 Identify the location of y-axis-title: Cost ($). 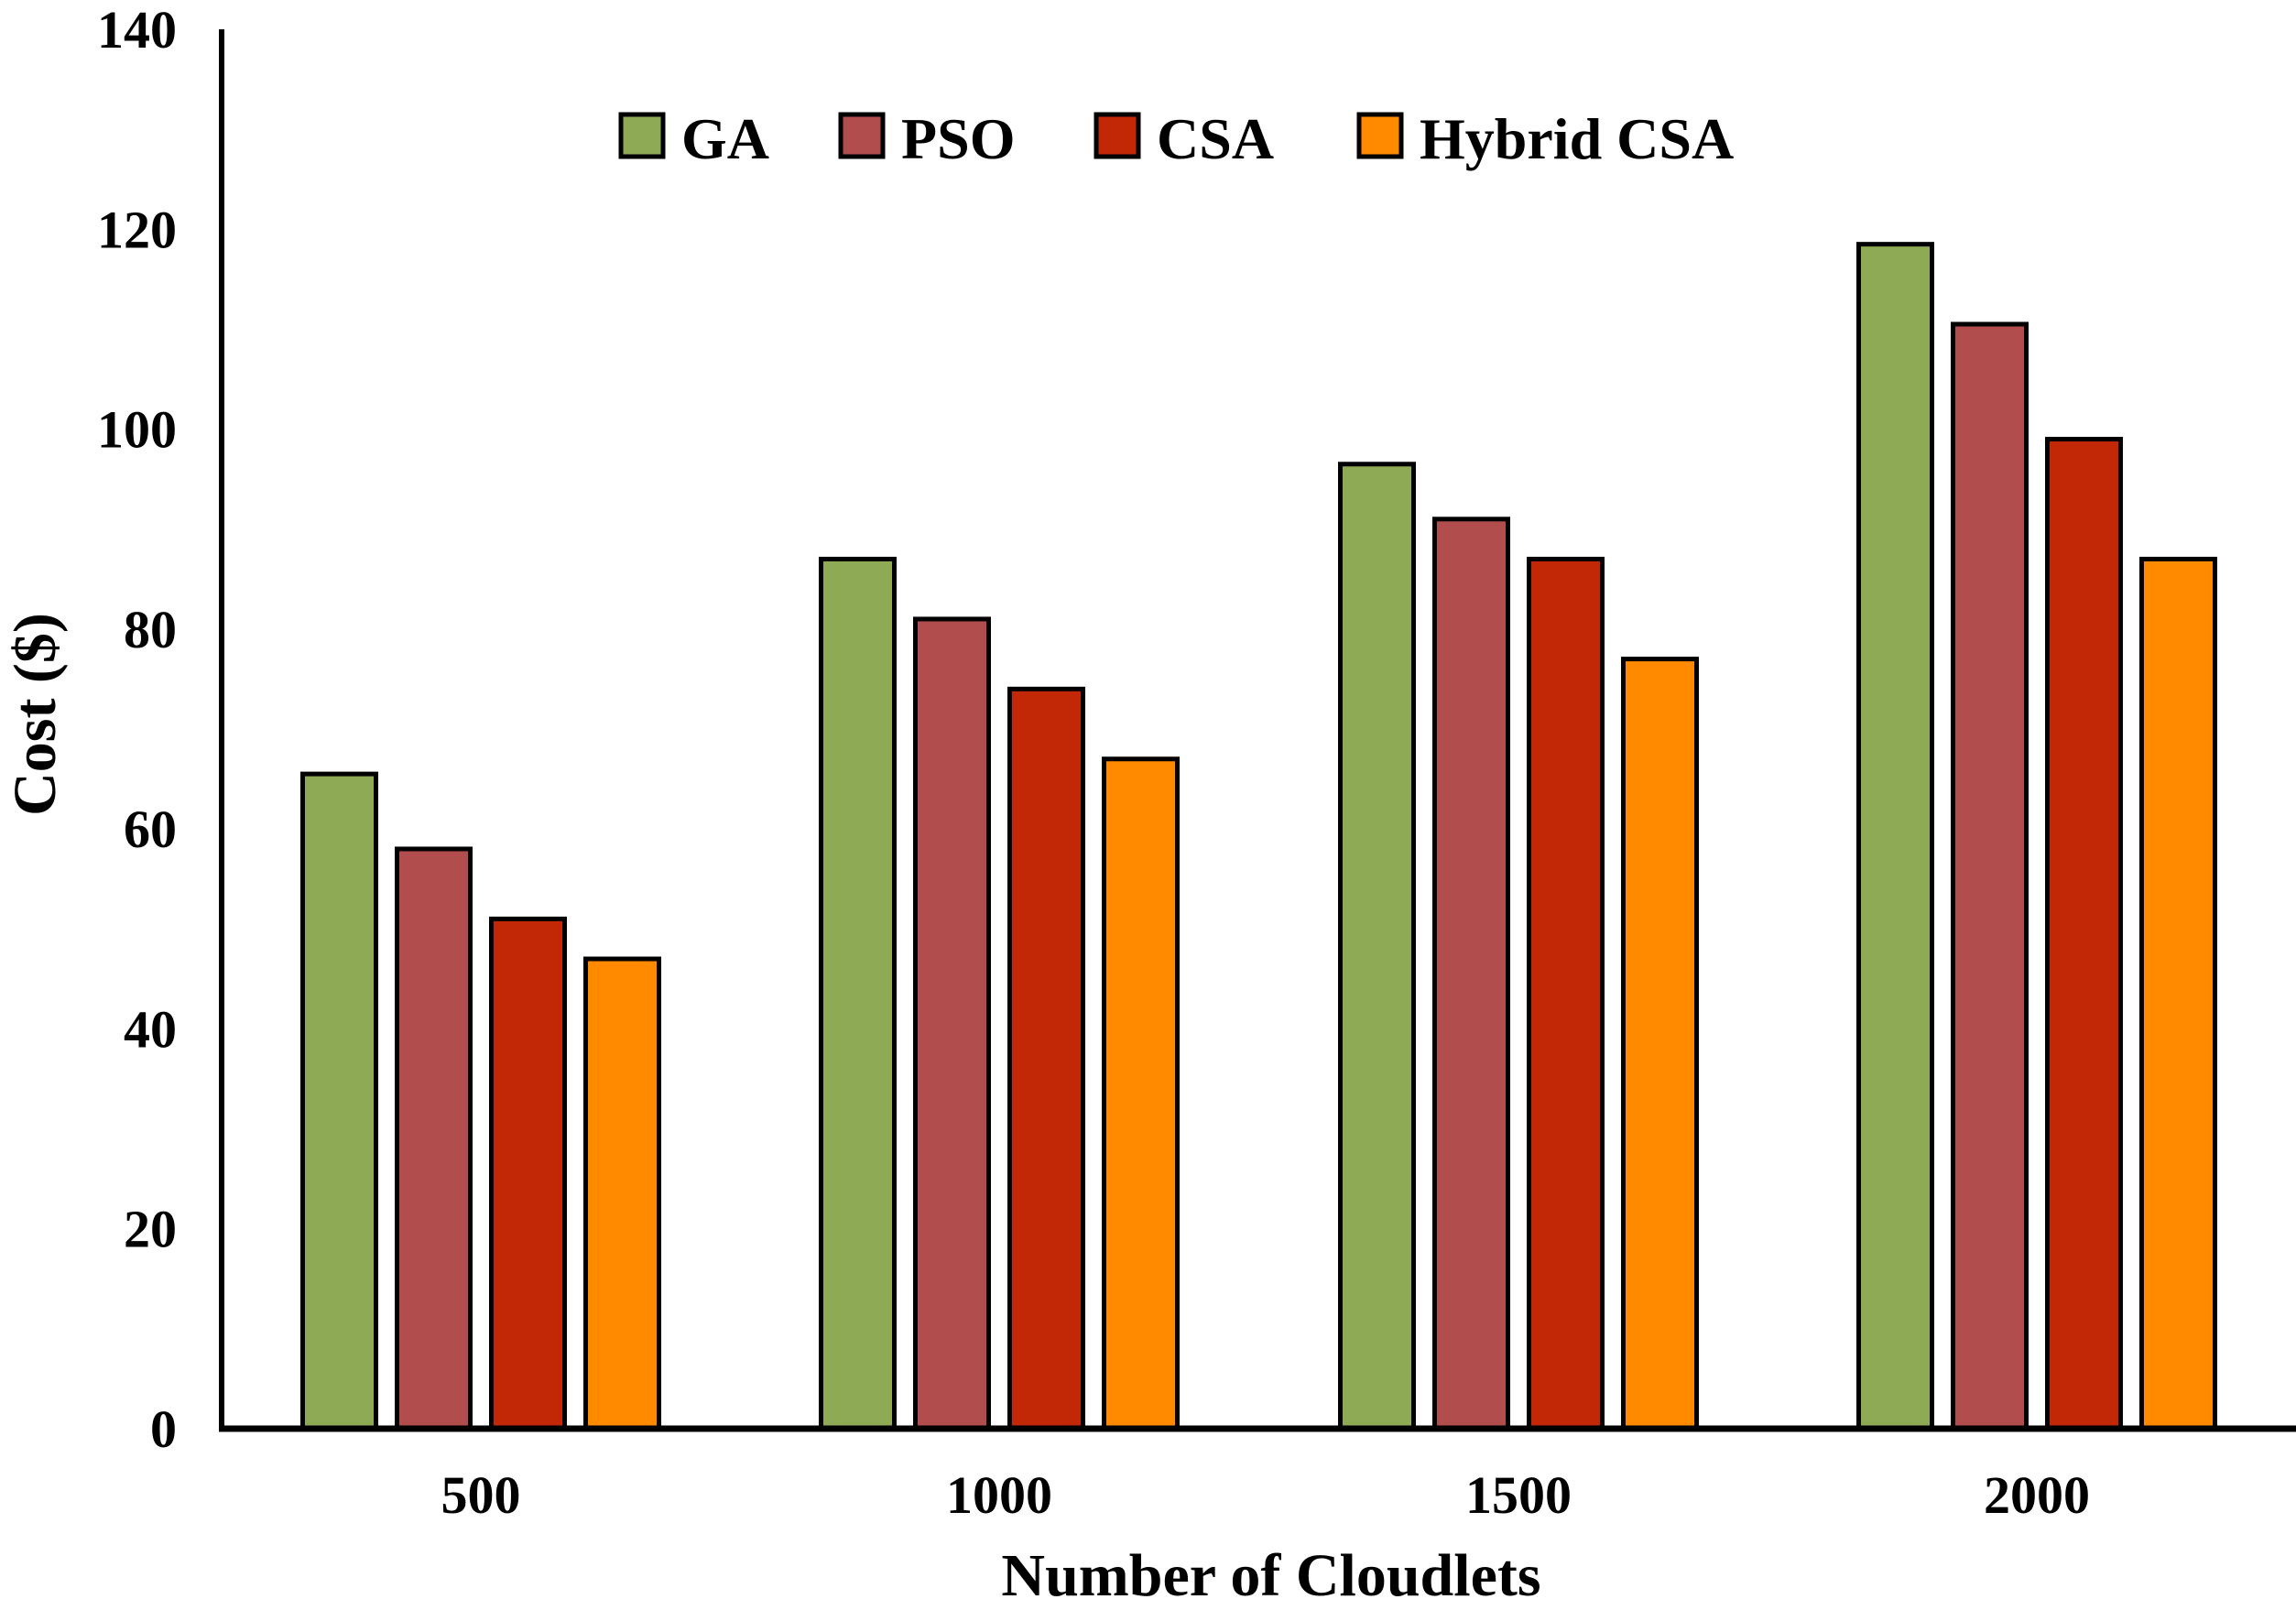
(35, 715).